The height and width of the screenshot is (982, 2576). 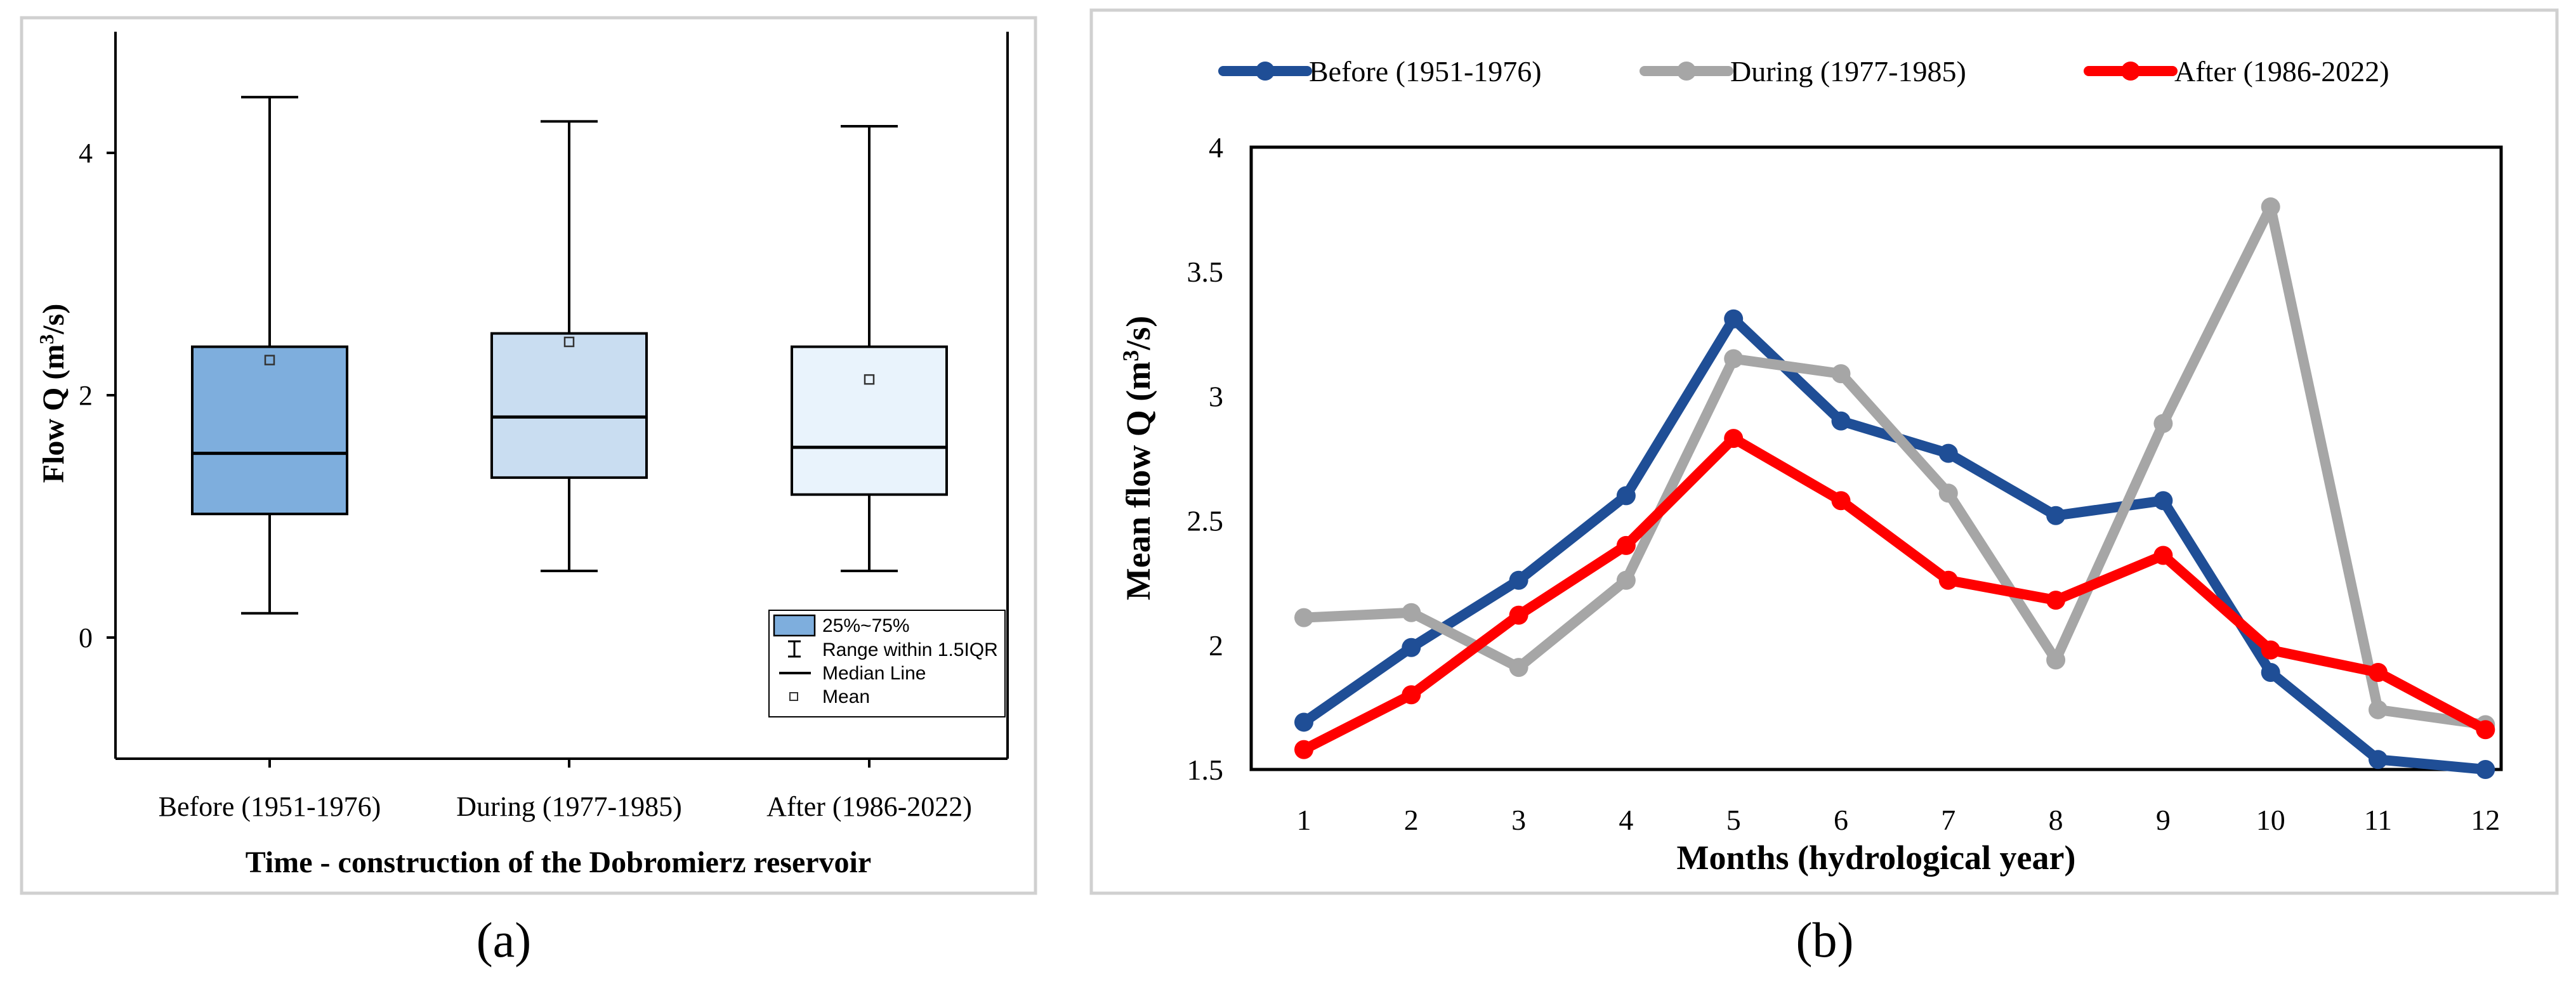 I want to click on legend-label: 25%~75%, so click(x=866, y=625).